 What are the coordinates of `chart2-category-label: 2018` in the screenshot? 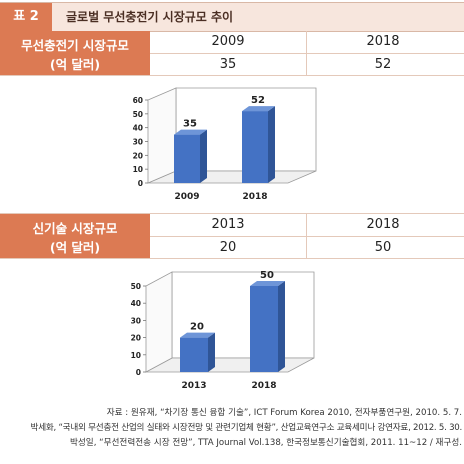 It's located at (263, 386).